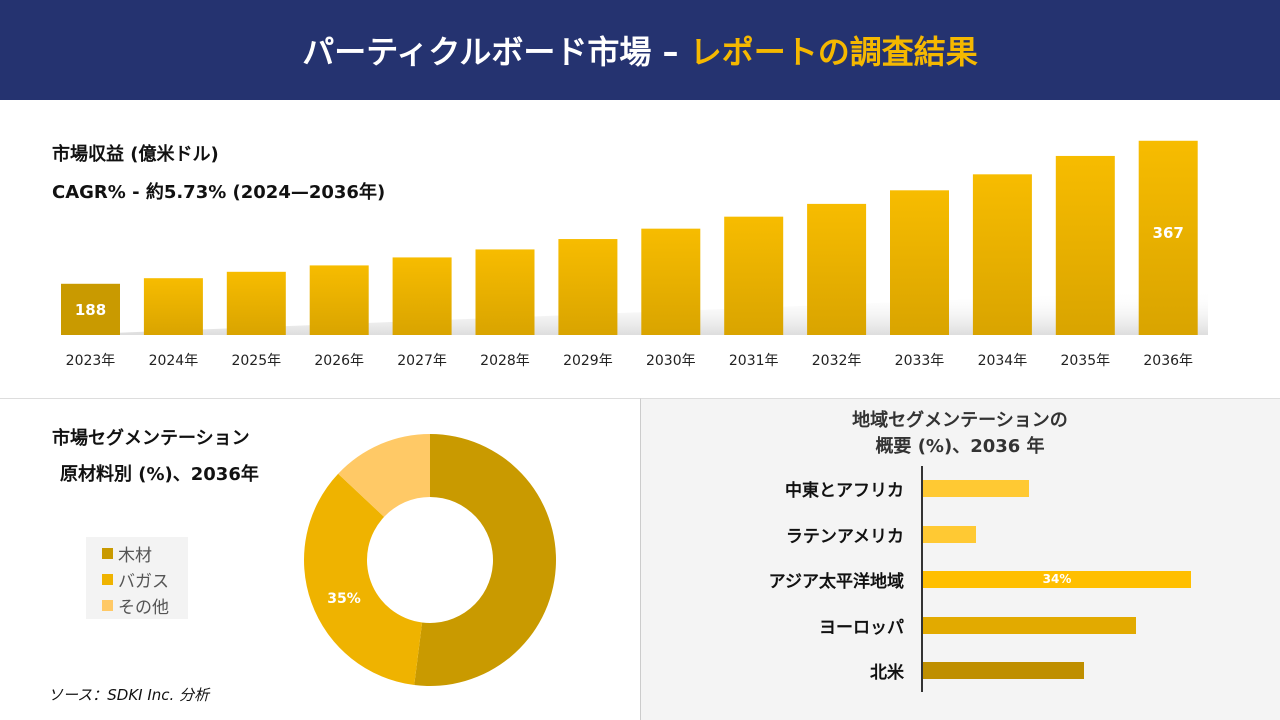 This screenshot has height=720, width=1280. What do you see at coordinates (1029, 625) in the screenshot?
I see `region-bar-ヨーロッパ` at bounding box center [1029, 625].